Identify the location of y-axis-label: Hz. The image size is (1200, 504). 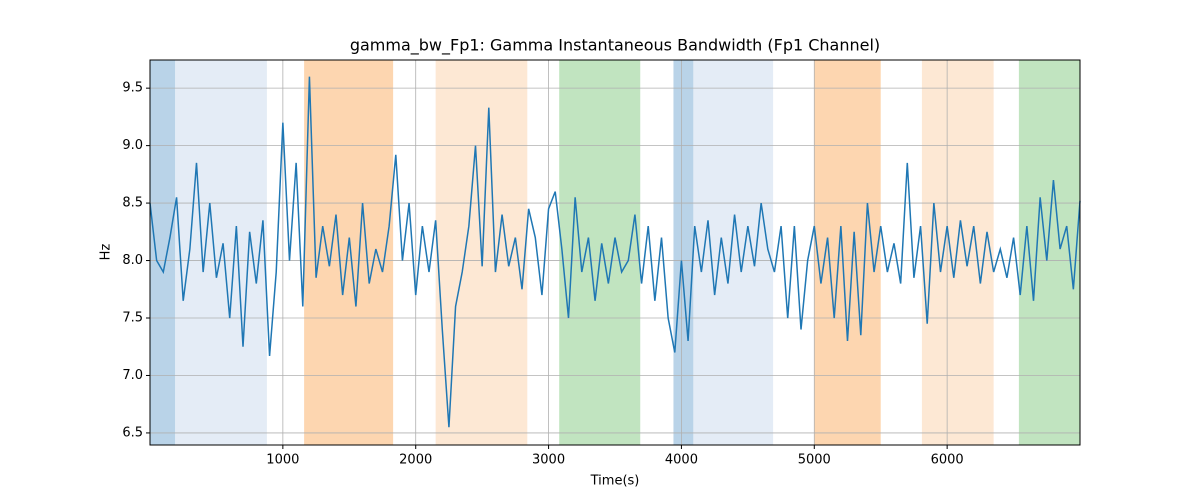
(106, 252).